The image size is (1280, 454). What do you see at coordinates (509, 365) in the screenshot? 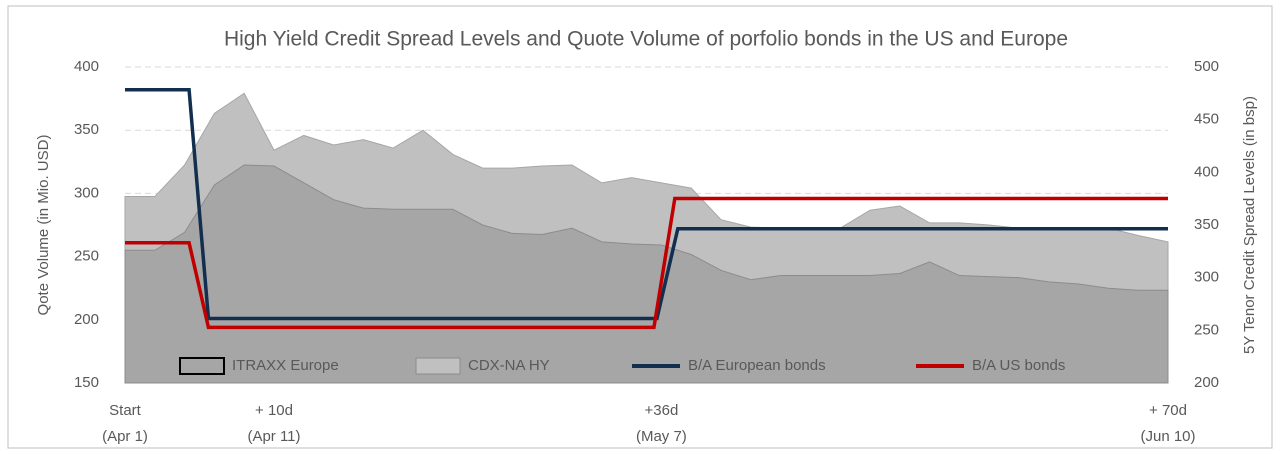
I see `legend-label: CDX-NA HY` at bounding box center [509, 365].